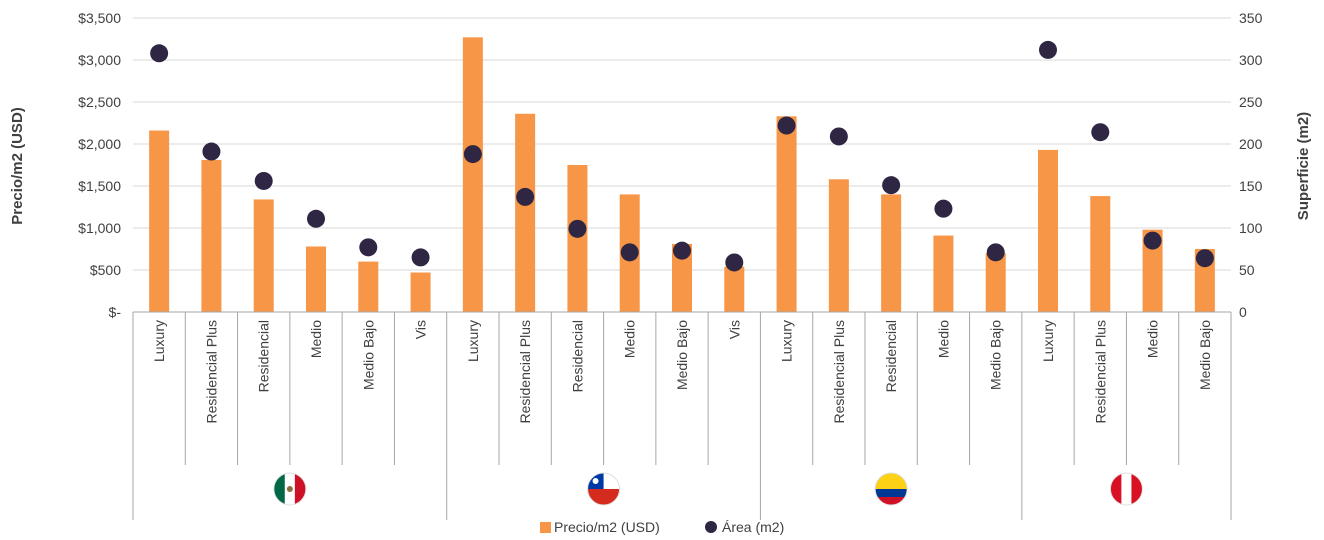  What do you see at coordinates (1303, 166) in the screenshot?
I see `y-axis-right-title: Superficie (m2)` at bounding box center [1303, 166].